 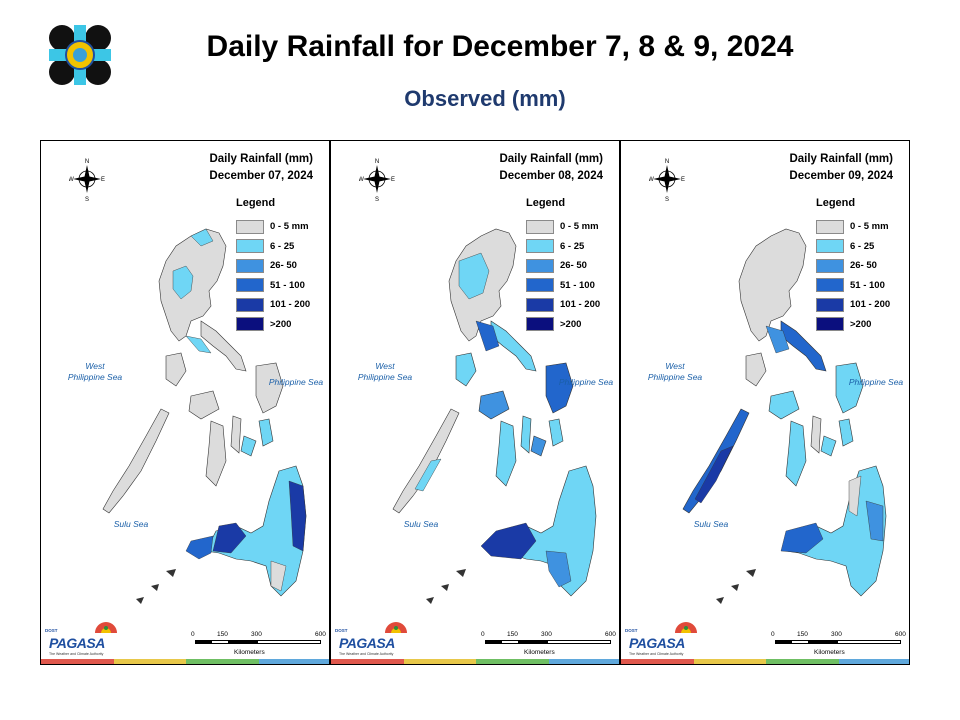 I want to click on dost-logo, so click(x=80, y=55).